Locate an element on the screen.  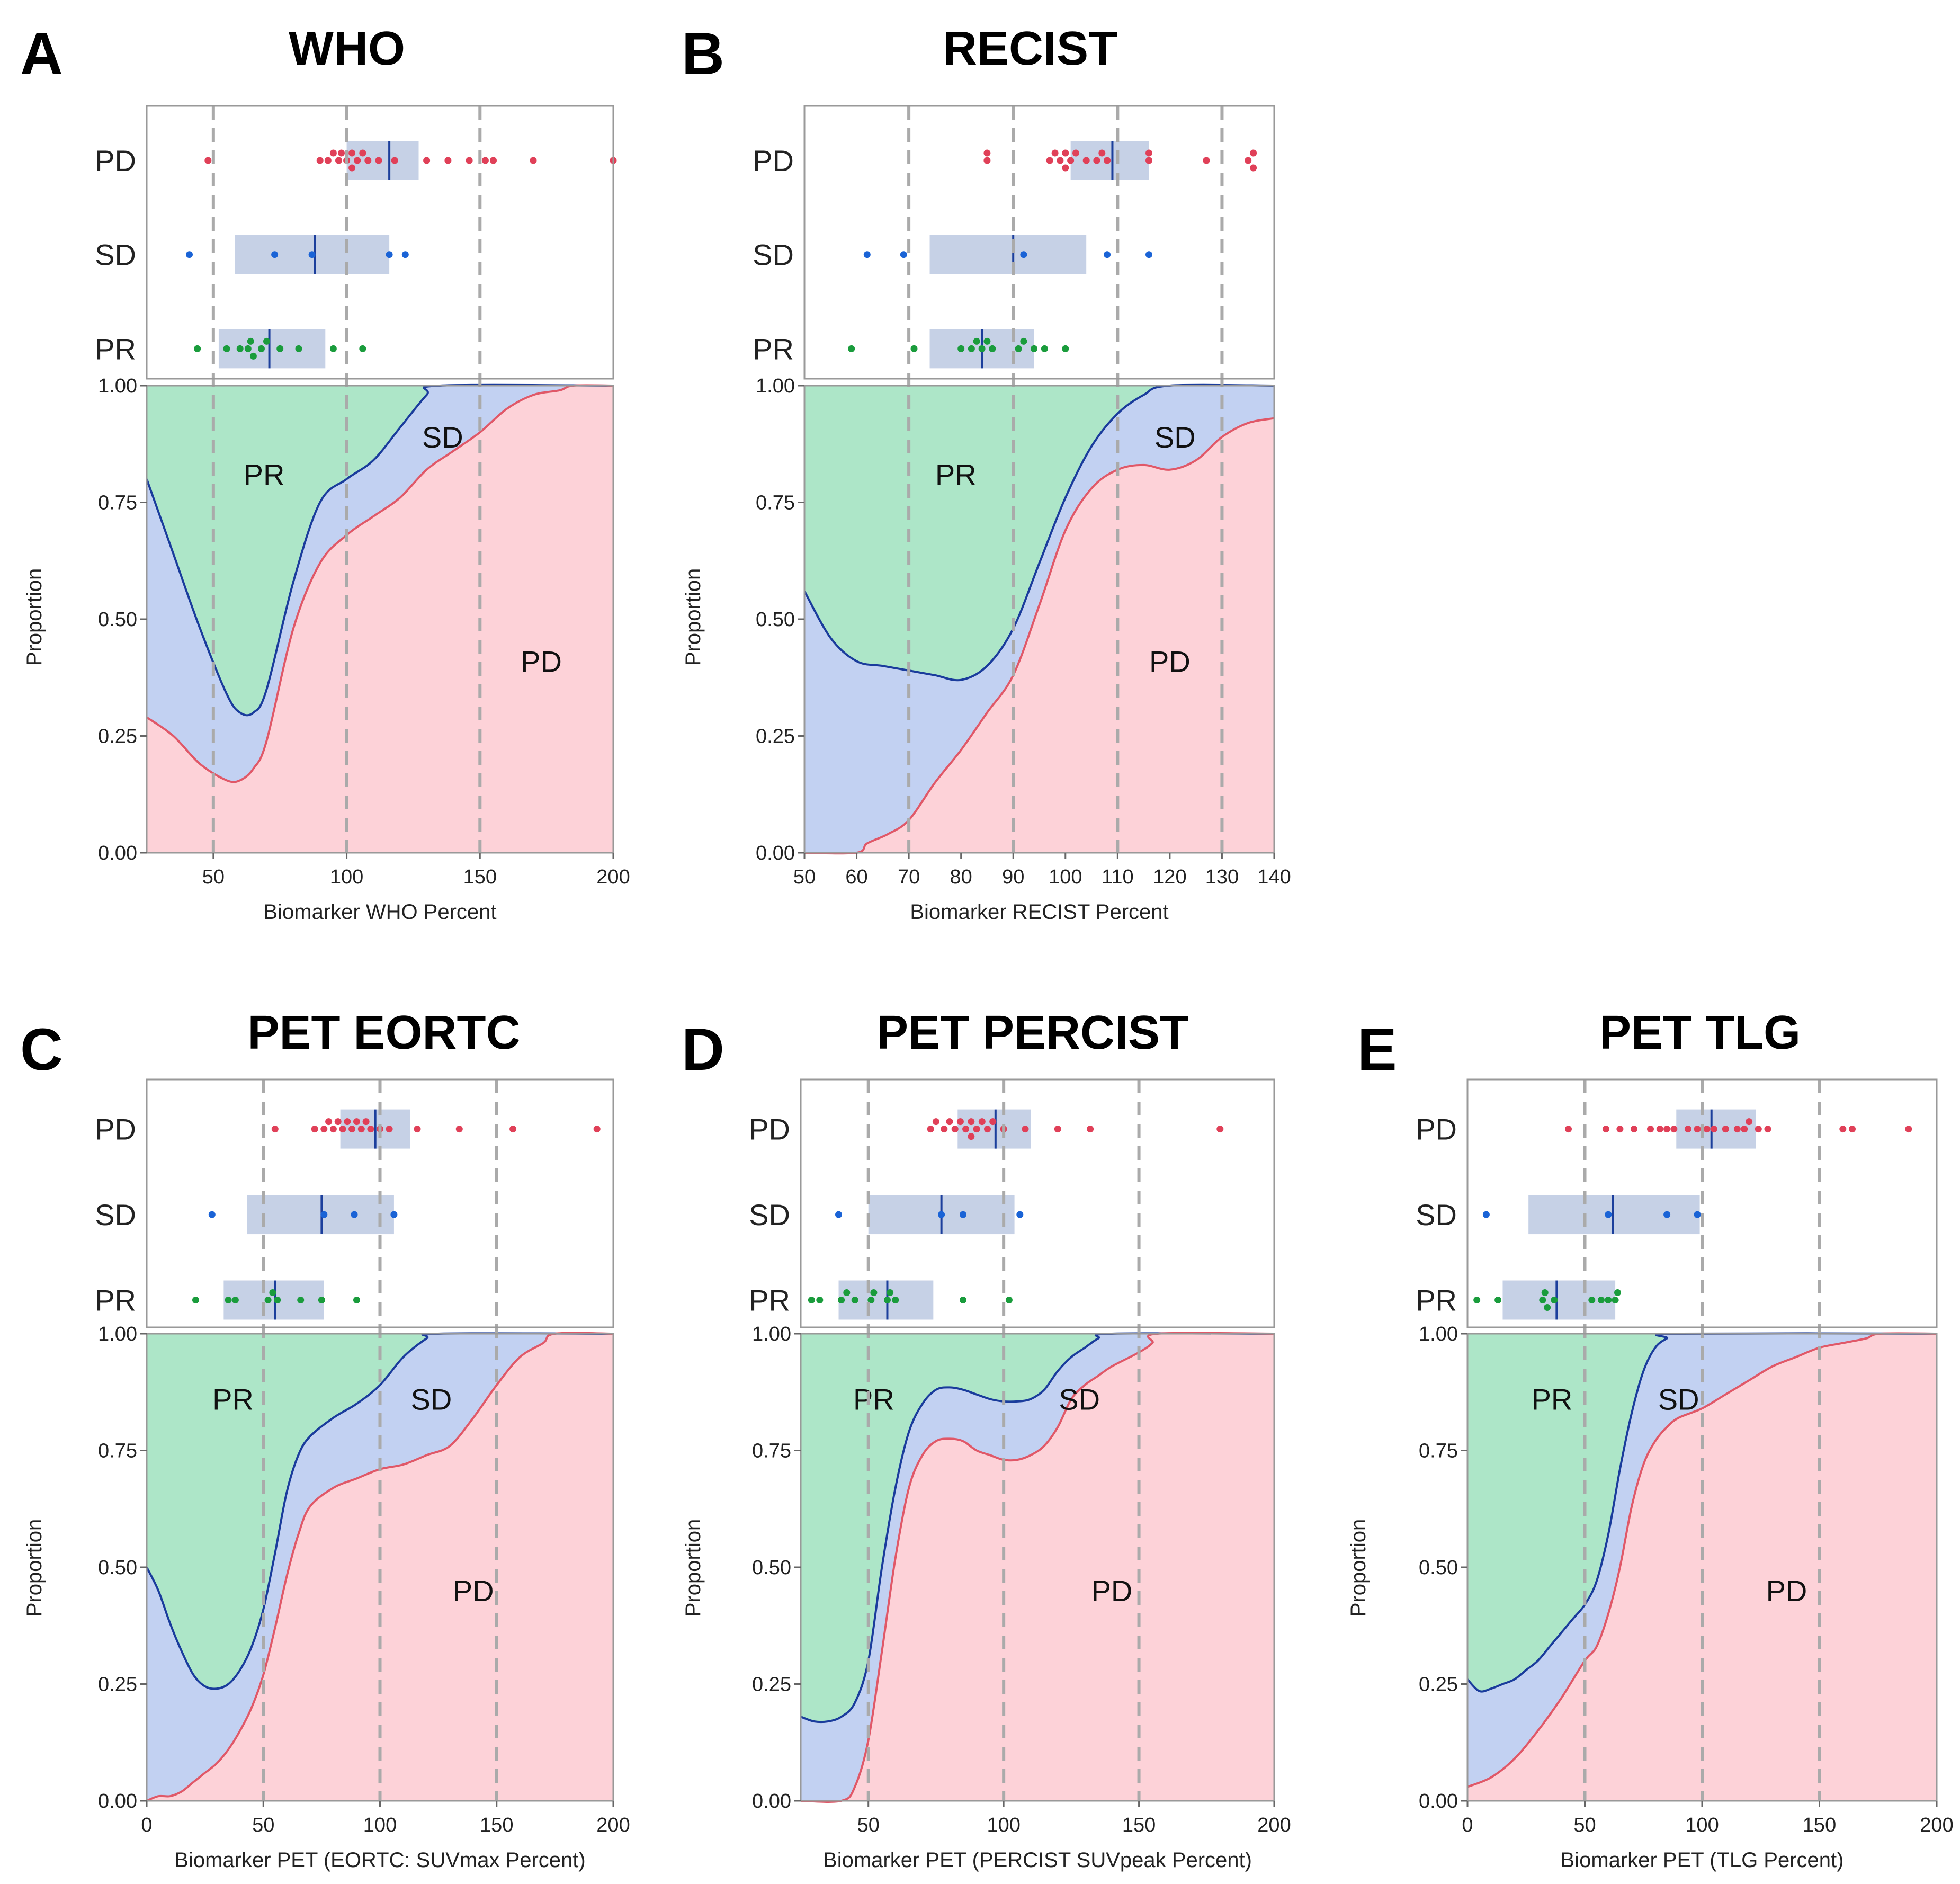
panel-title: PET PERCIST is located at coordinates (1032, 1032).